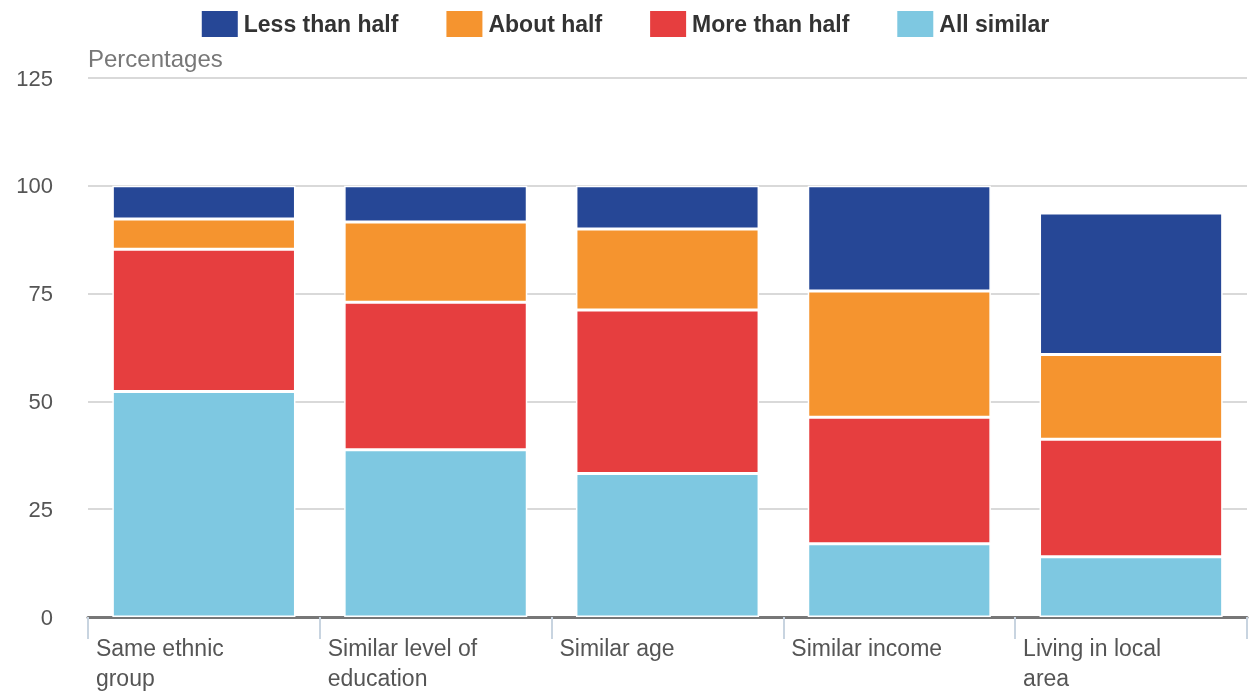 This screenshot has height=693, width=1249. What do you see at coordinates (155, 58) in the screenshot?
I see `y-axis-title: Percentages` at bounding box center [155, 58].